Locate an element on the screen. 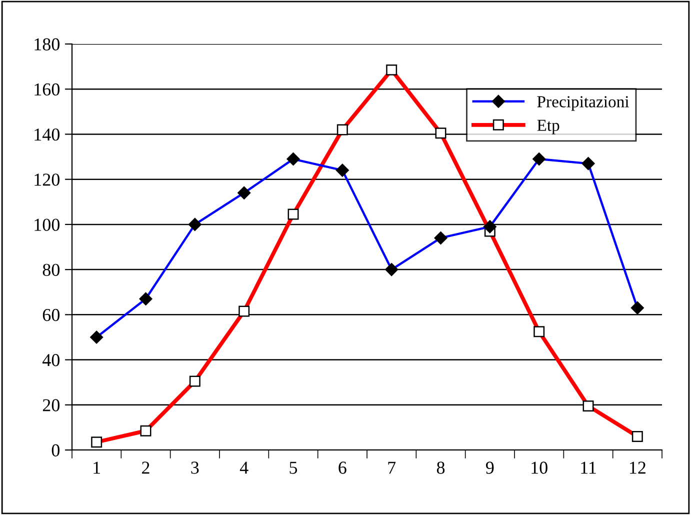 The height and width of the screenshot is (515, 691). x-tick-label: 4 is located at coordinates (244, 468).